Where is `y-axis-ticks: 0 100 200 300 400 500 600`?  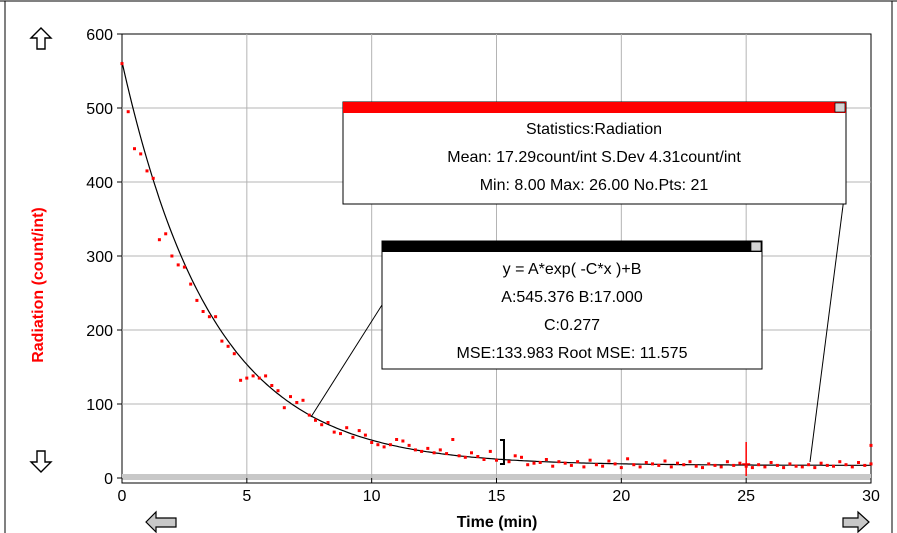
y-axis-ticks: 0 100 200 300 400 500 600 is located at coordinates (104, 257).